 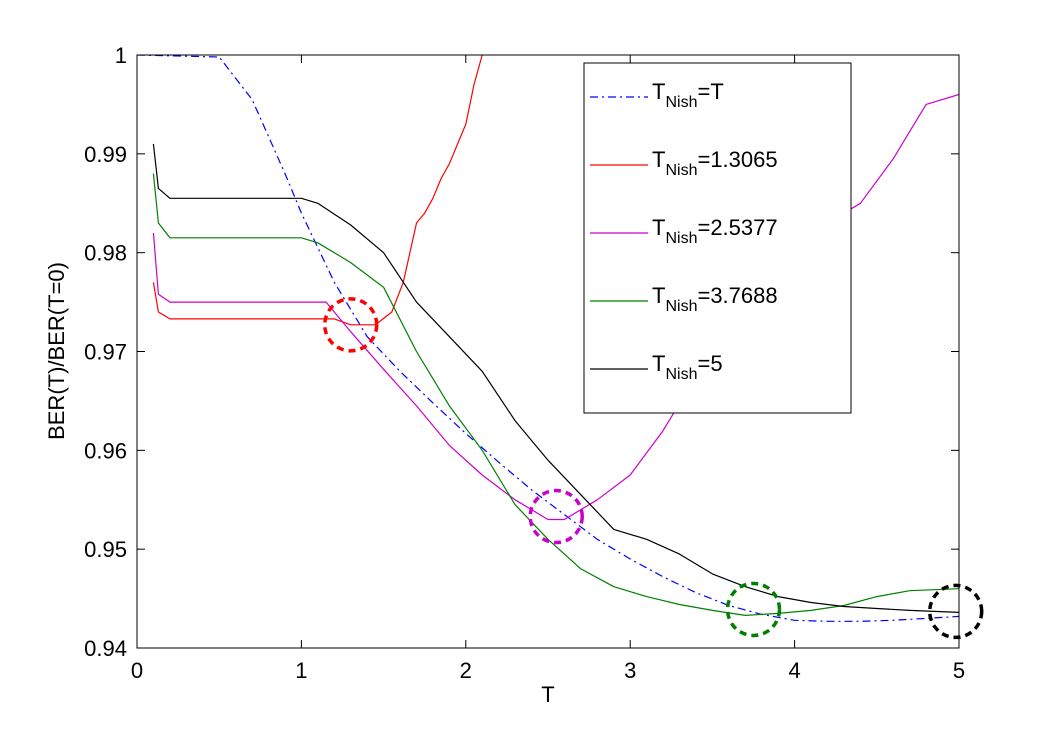 What do you see at coordinates (105, 352) in the screenshot?
I see `y-tick-label: 0.97` at bounding box center [105, 352].